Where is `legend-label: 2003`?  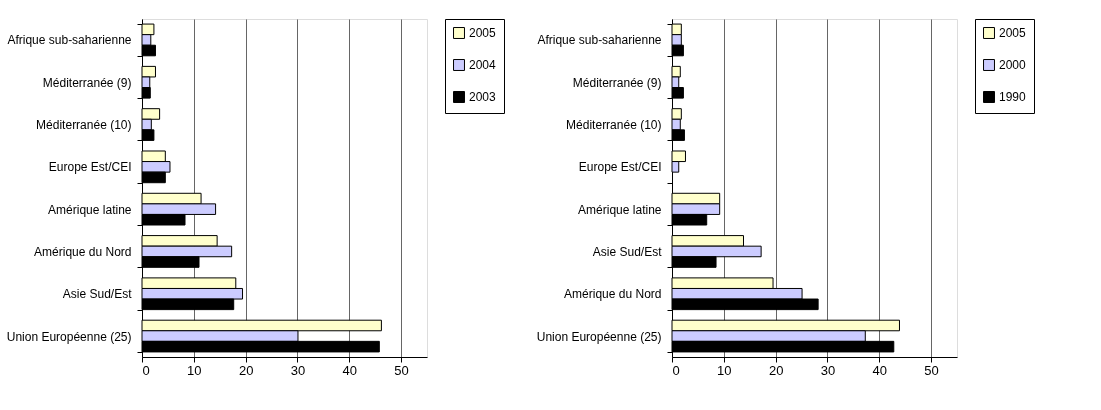 legend-label: 2003 is located at coordinates (483, 97).